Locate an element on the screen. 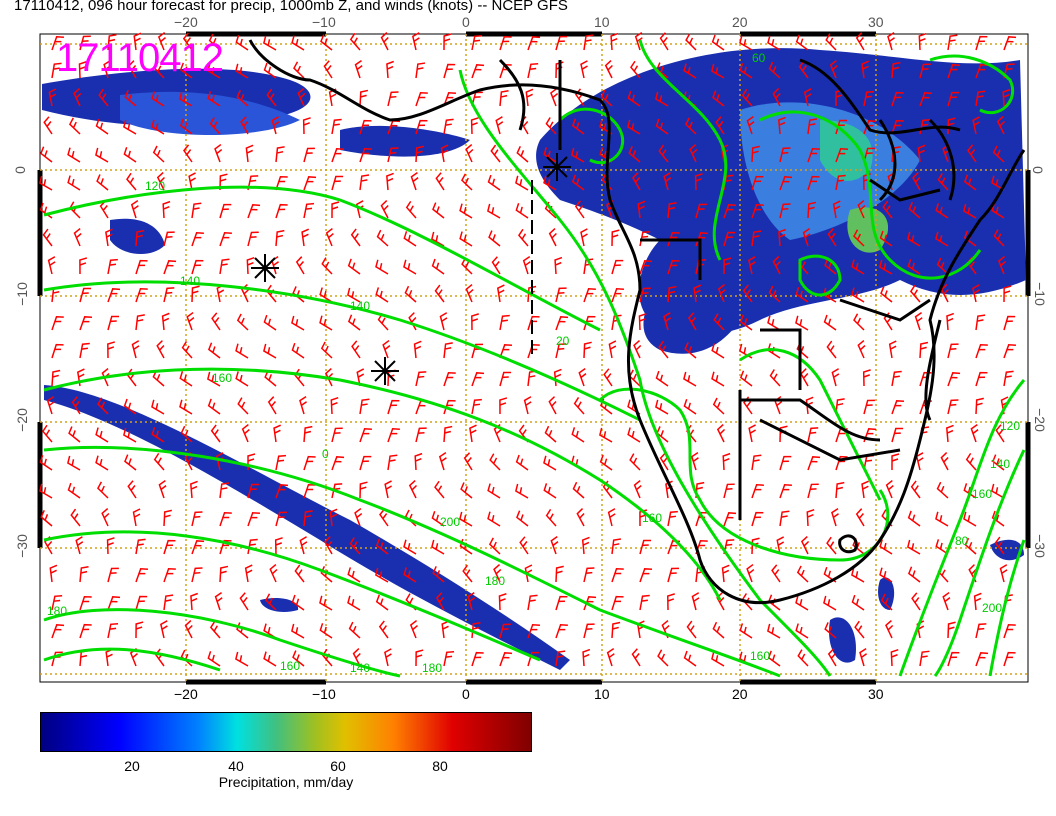  x-tick-top: −20 is located at coordinates (186, 22).